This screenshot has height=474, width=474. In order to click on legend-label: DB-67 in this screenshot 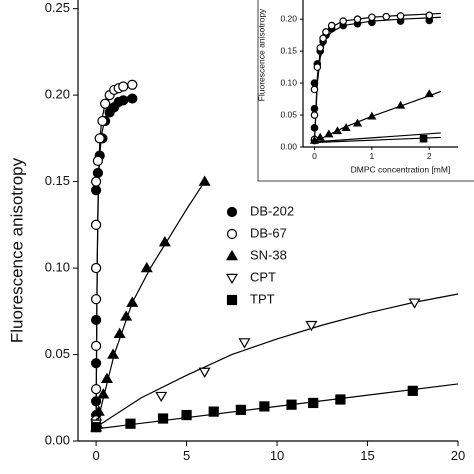, I will do `click(268, 232)`.